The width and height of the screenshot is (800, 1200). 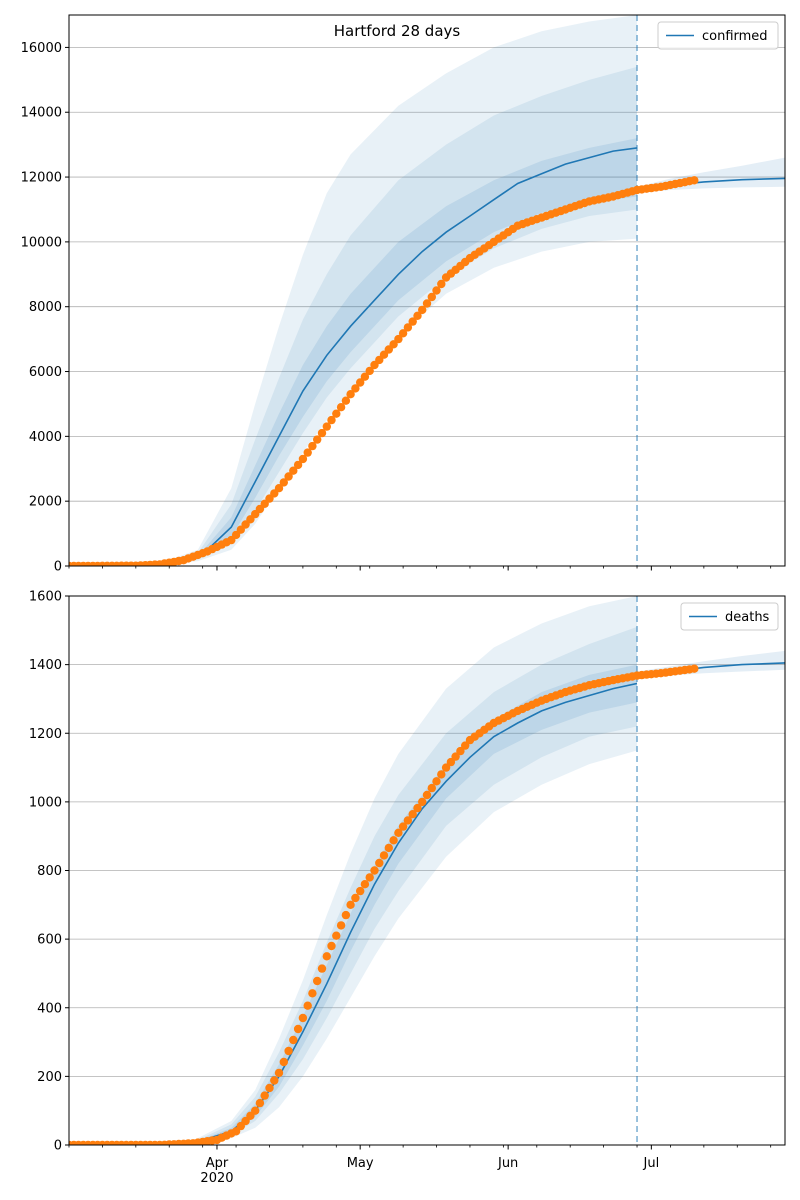 I want to click on deaths-legend: deaths, so click(x=729, y=616).